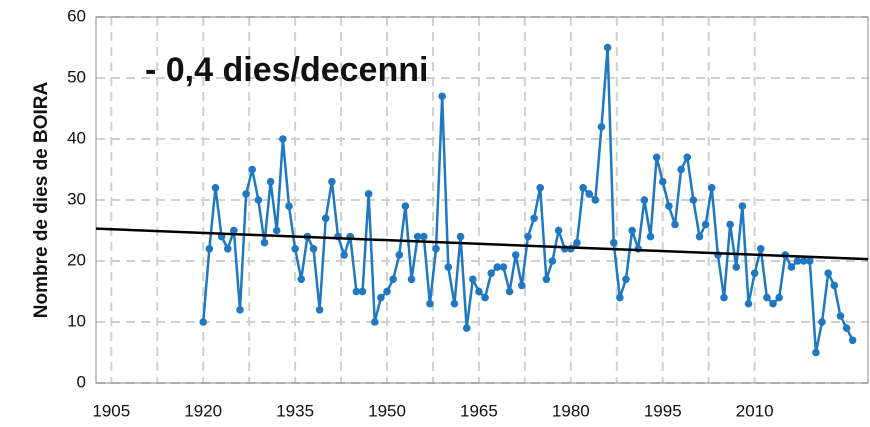  What do you see at coordinates (387, 410) in the screenshot?
I see `x-tick-label: 1950` at bounding box center [387, 410].